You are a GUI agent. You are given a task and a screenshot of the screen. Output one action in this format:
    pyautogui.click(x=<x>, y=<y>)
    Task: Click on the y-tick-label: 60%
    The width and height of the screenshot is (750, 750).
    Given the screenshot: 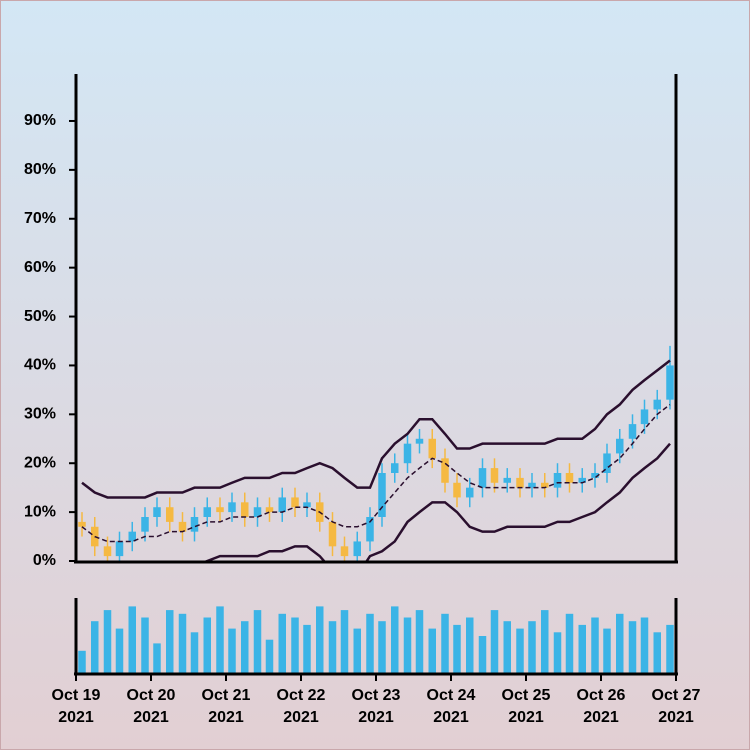 What is the action you would take?
    pyautogui.click(x=40, y=267)
    